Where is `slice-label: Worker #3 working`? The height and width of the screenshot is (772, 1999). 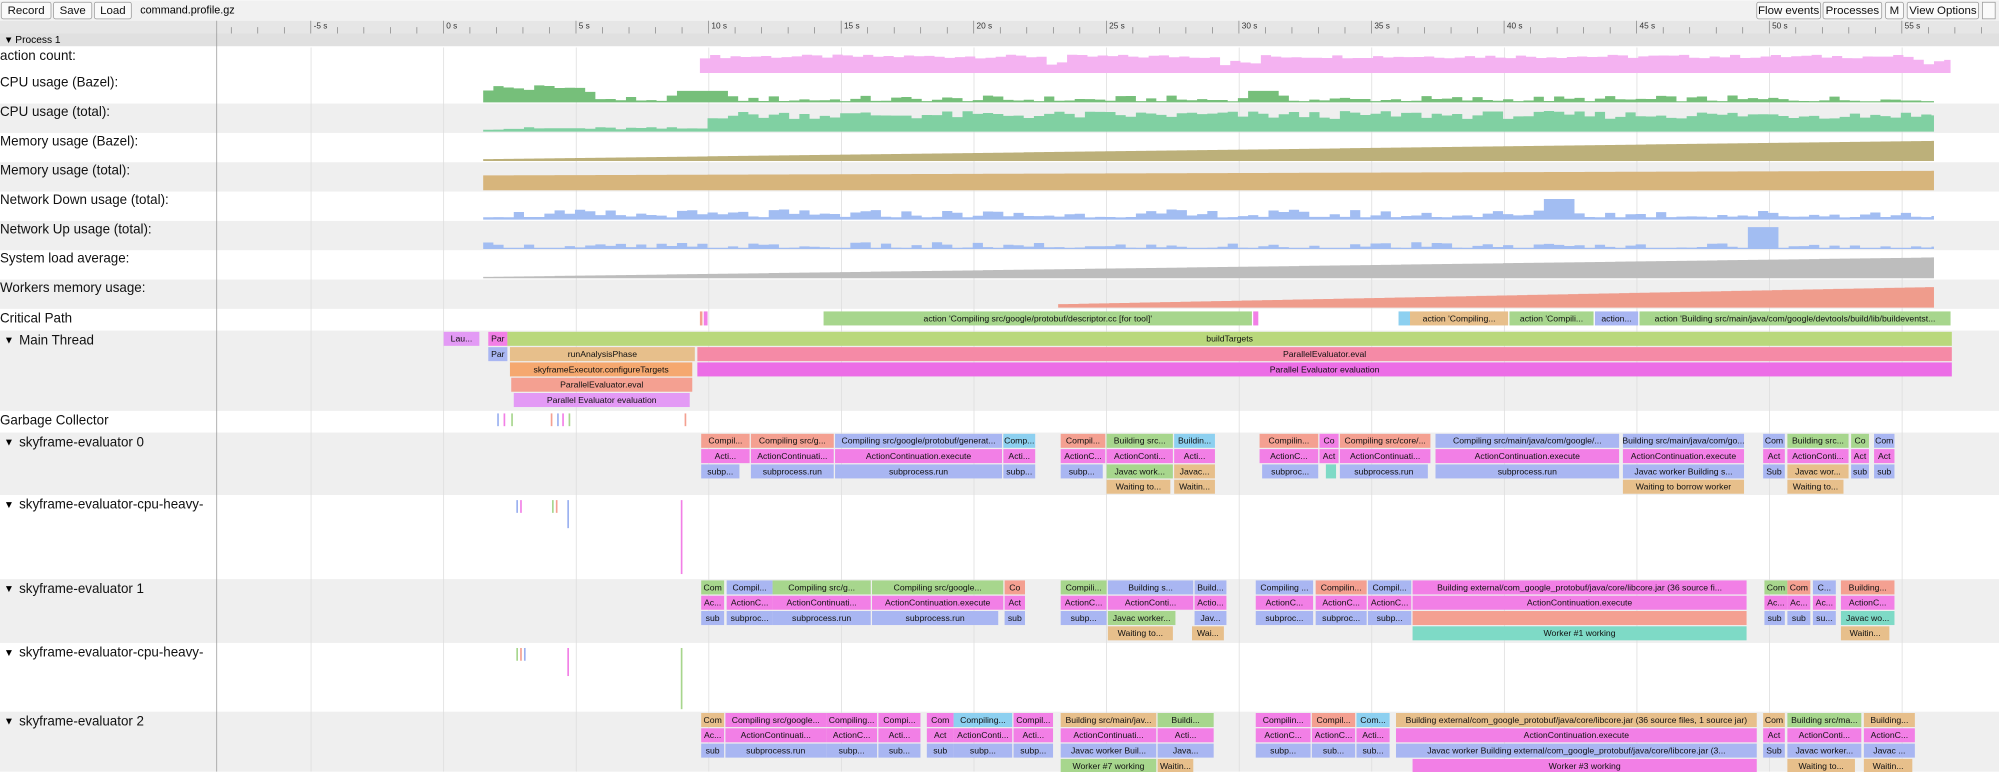 slice-label: Worker #3 working is located at coordinates (1585, 766).